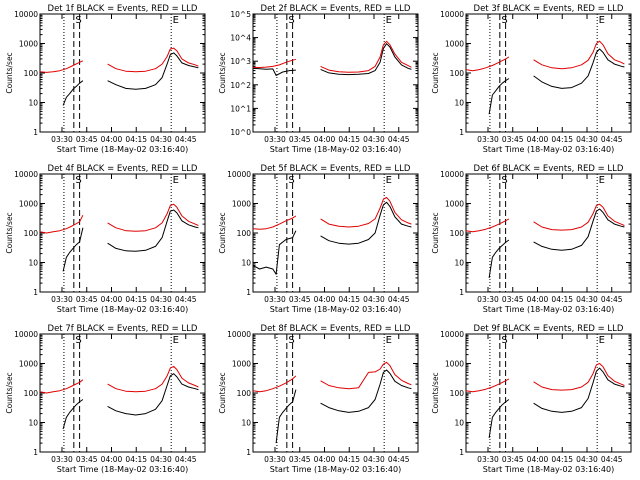  Describe the element at coordinates (123, 169) in the screenshot. I see `panel-title: Det 4f BLACK = Events, RED = LLD` at that location.